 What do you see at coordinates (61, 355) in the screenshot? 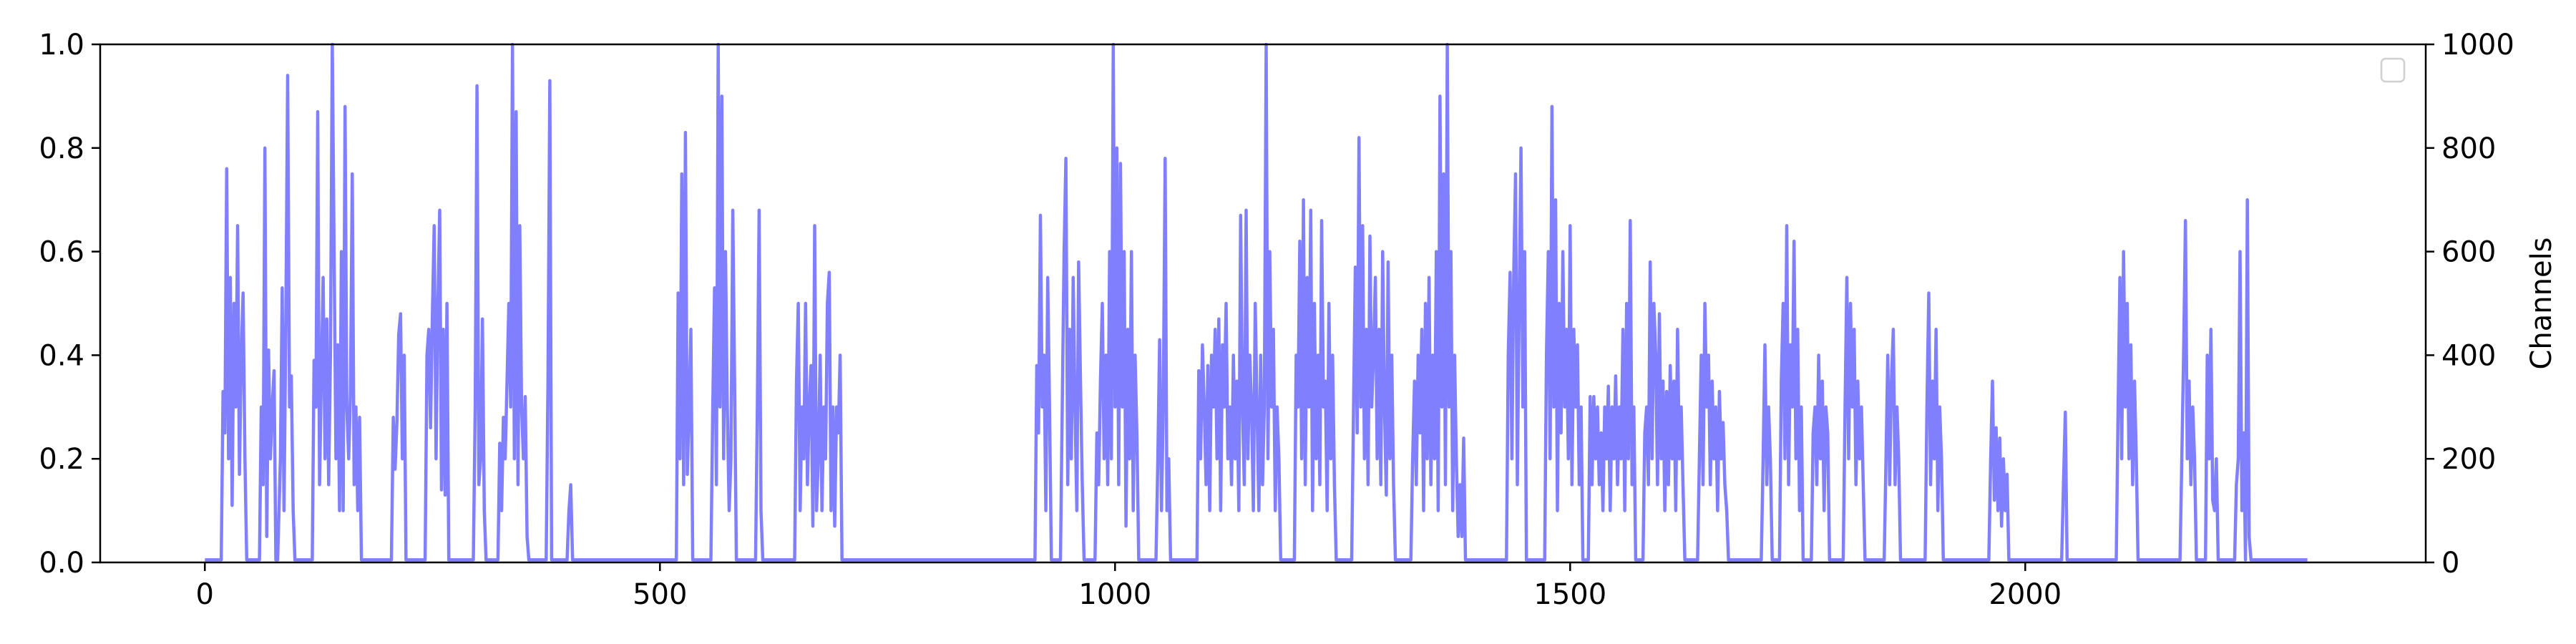
I see `left-y-tick-label: 0.4` at bounding box center [61, 355].